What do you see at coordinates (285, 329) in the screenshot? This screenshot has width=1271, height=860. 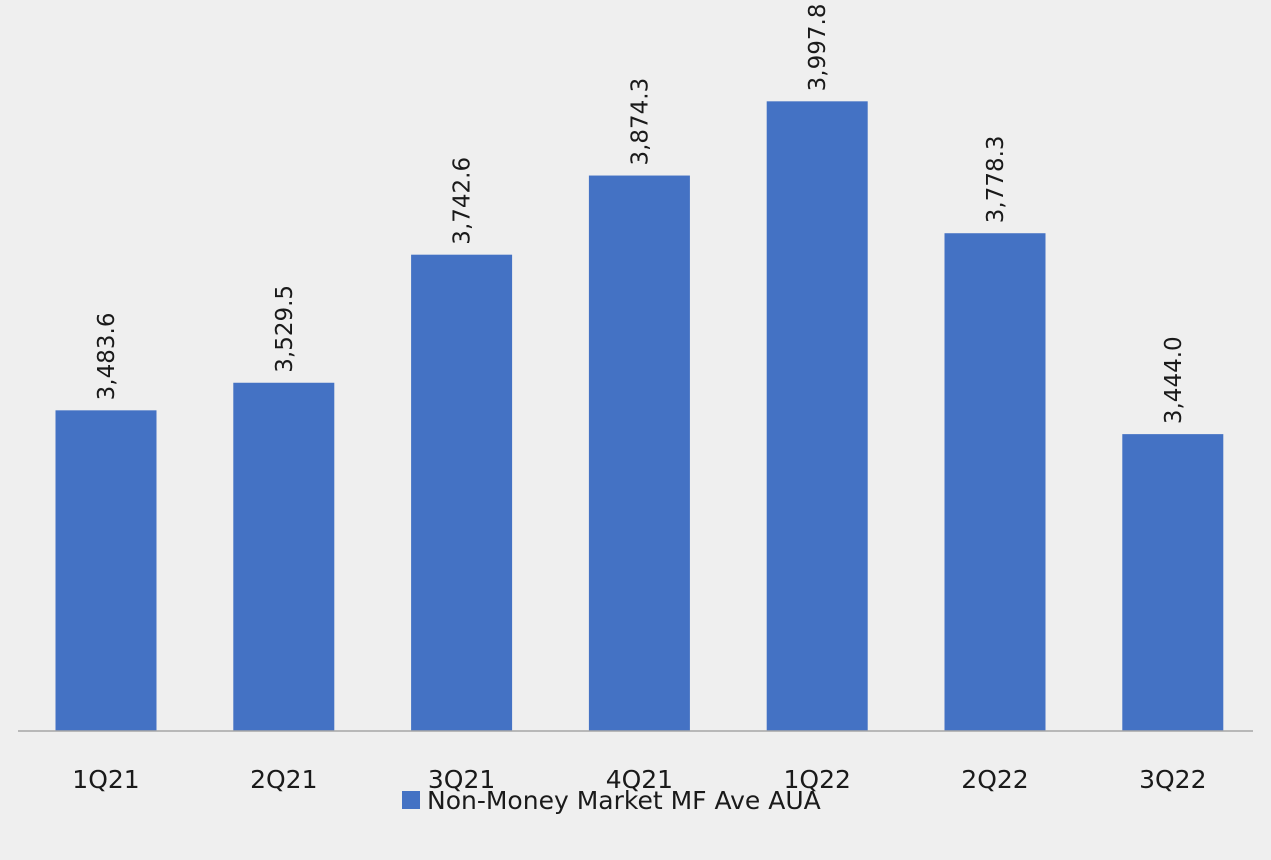 I see `data-label-2Q21: 3,529.5` at bounding box center [285, 329].